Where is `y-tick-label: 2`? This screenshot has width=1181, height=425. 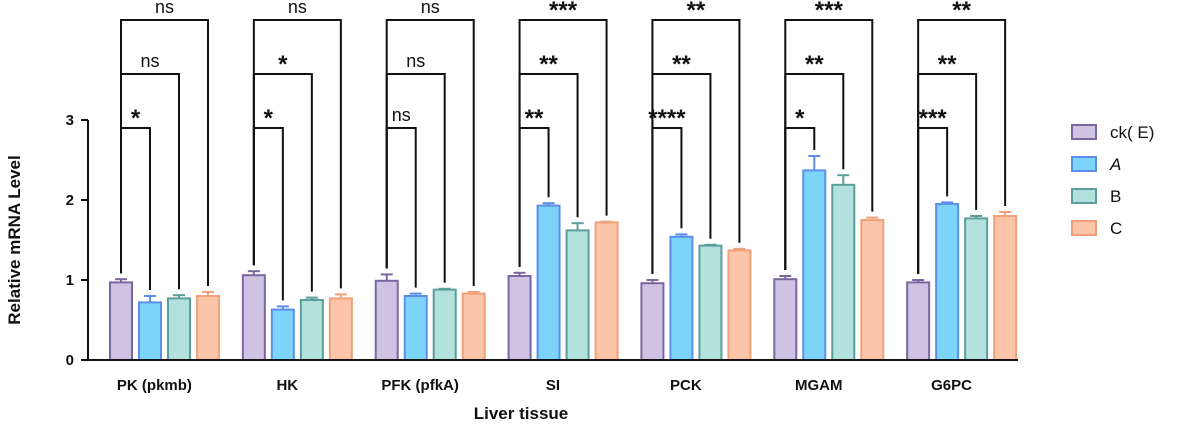 y-tick-label: 2 is located at coordinates (70, 200).